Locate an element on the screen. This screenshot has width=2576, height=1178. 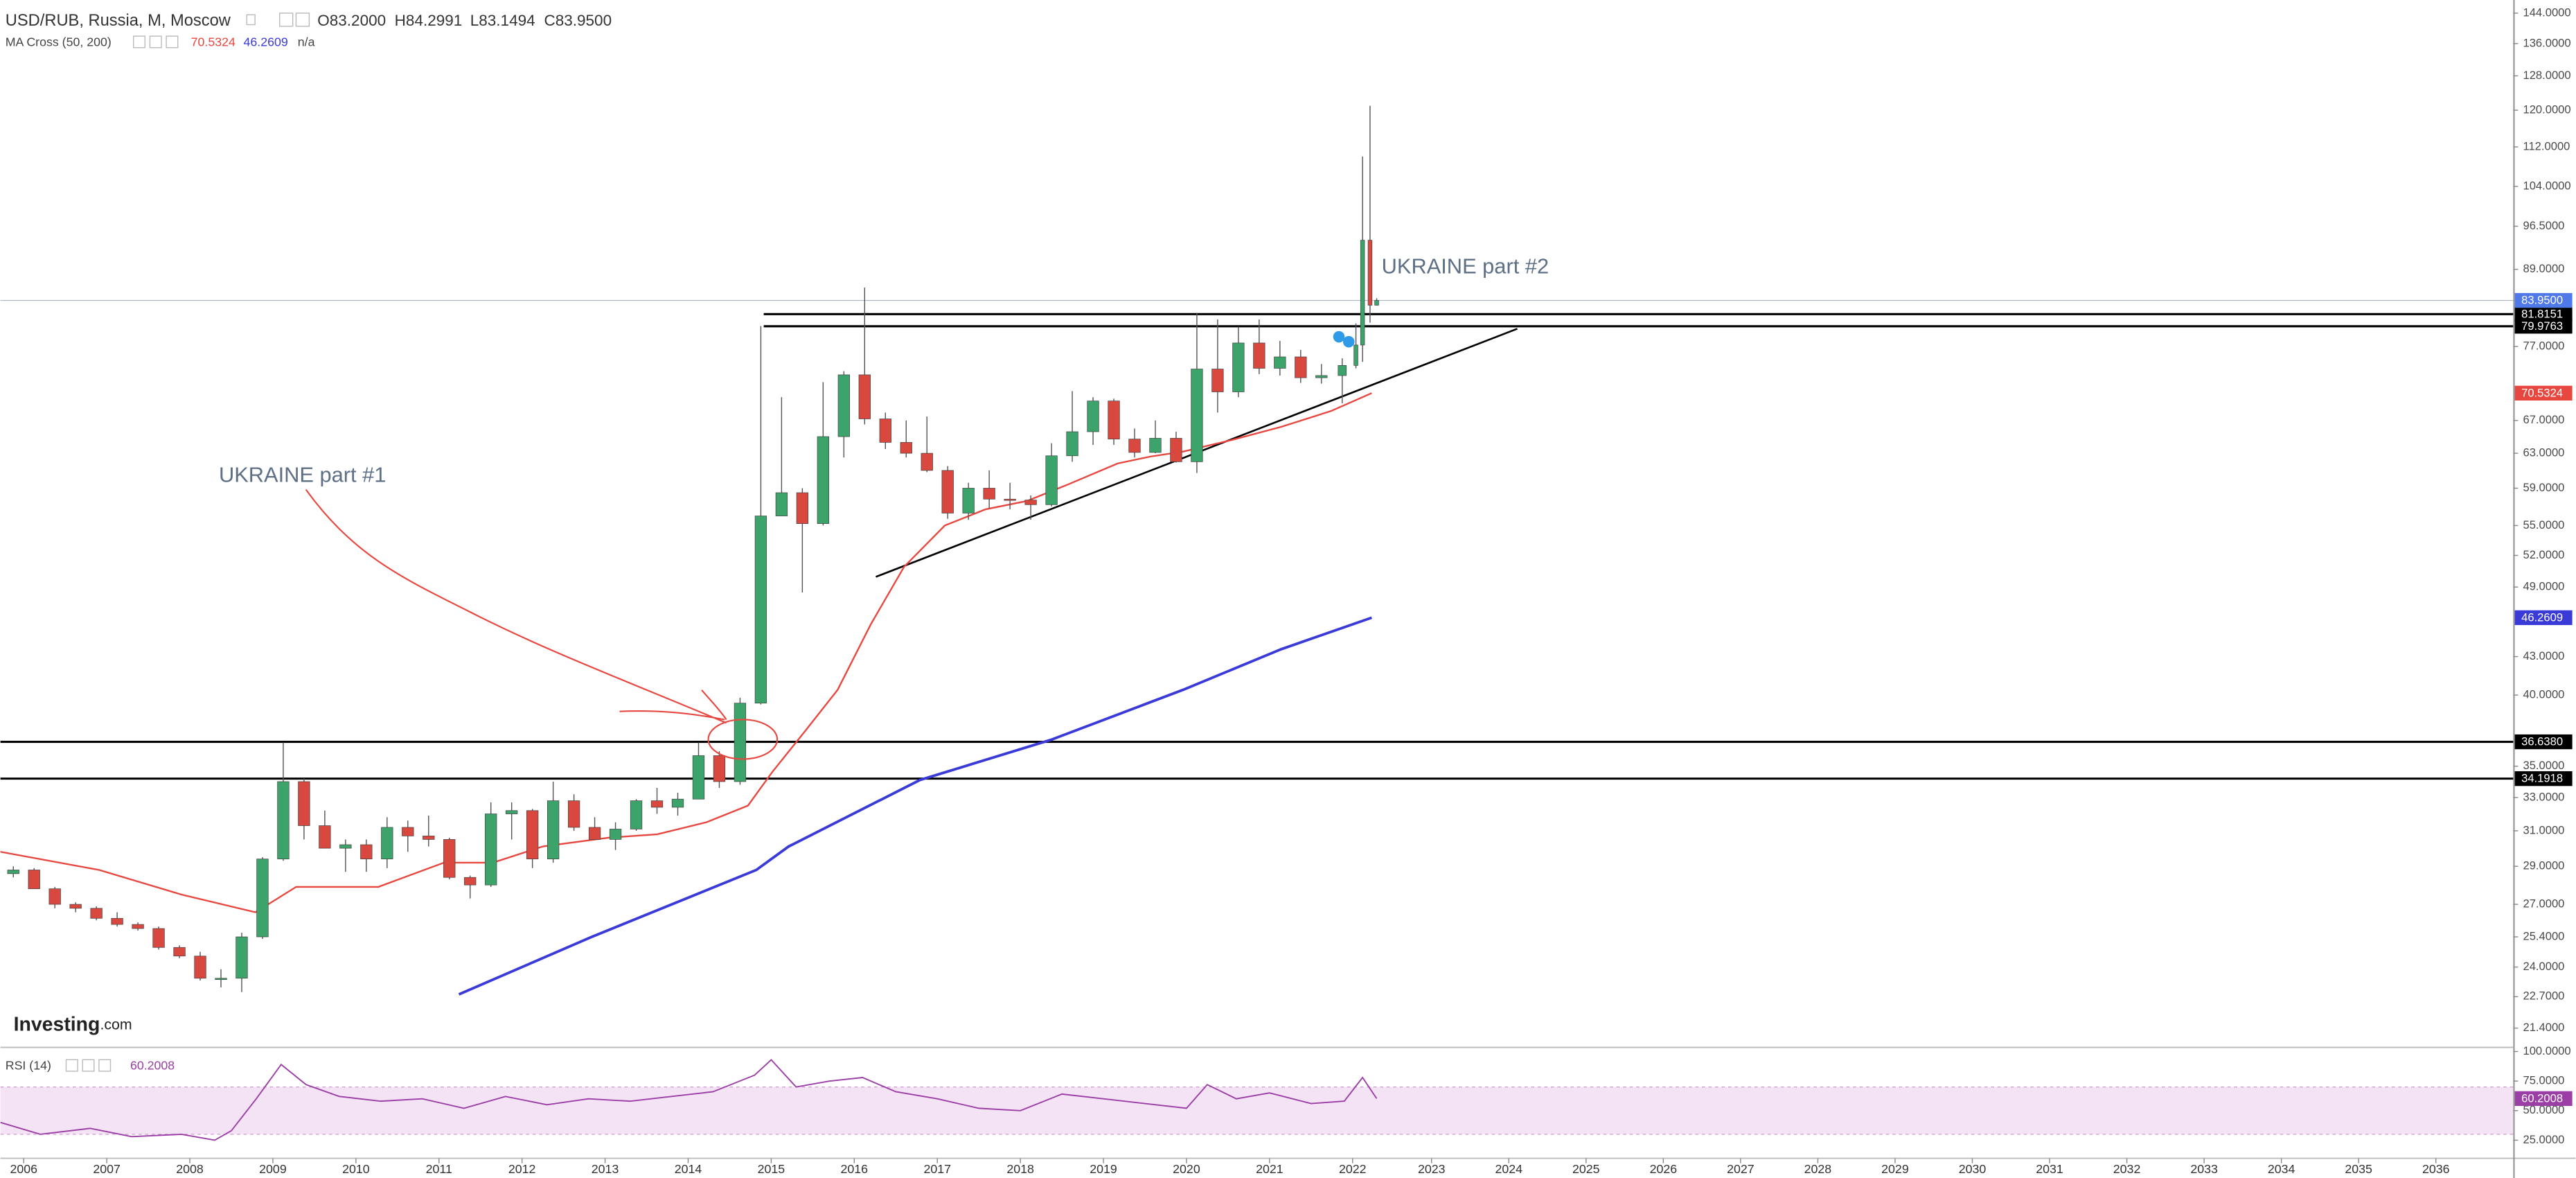
x-tick-label: 2022 is located at coordinates (1353, 1169).